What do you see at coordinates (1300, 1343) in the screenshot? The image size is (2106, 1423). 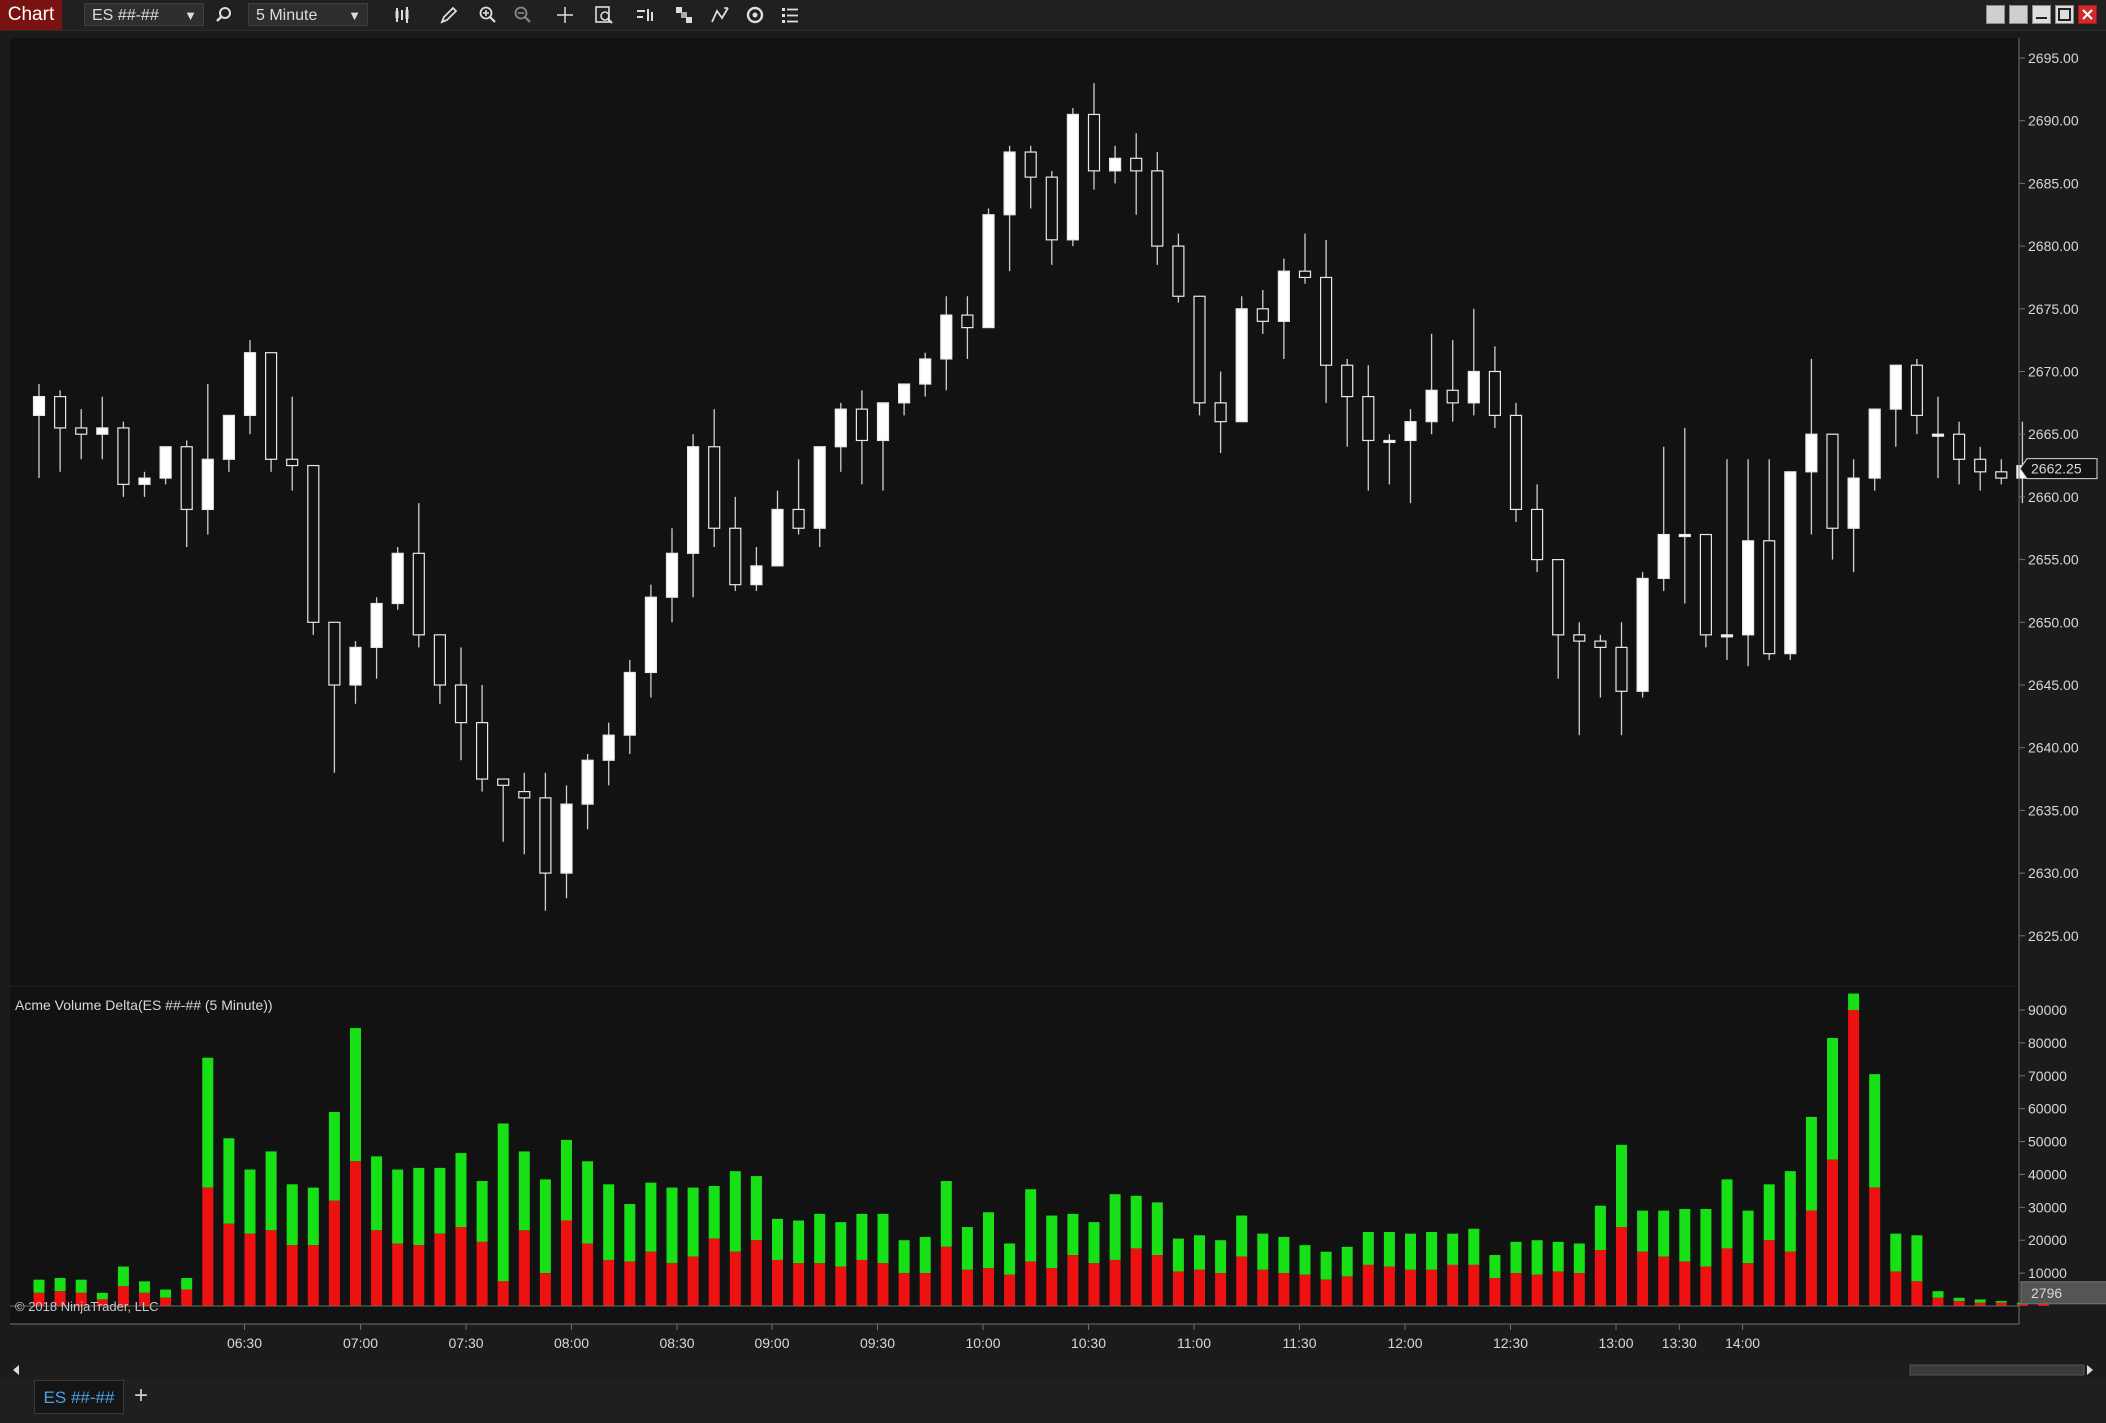 I see `time-tick-label: 11:30` at bounding box center [1300, 1343].